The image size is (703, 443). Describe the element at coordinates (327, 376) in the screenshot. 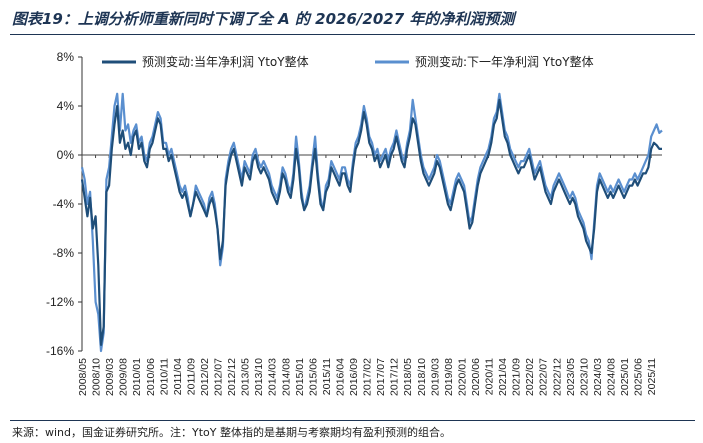

I see `x-tick-label: 2015/11` at that location.